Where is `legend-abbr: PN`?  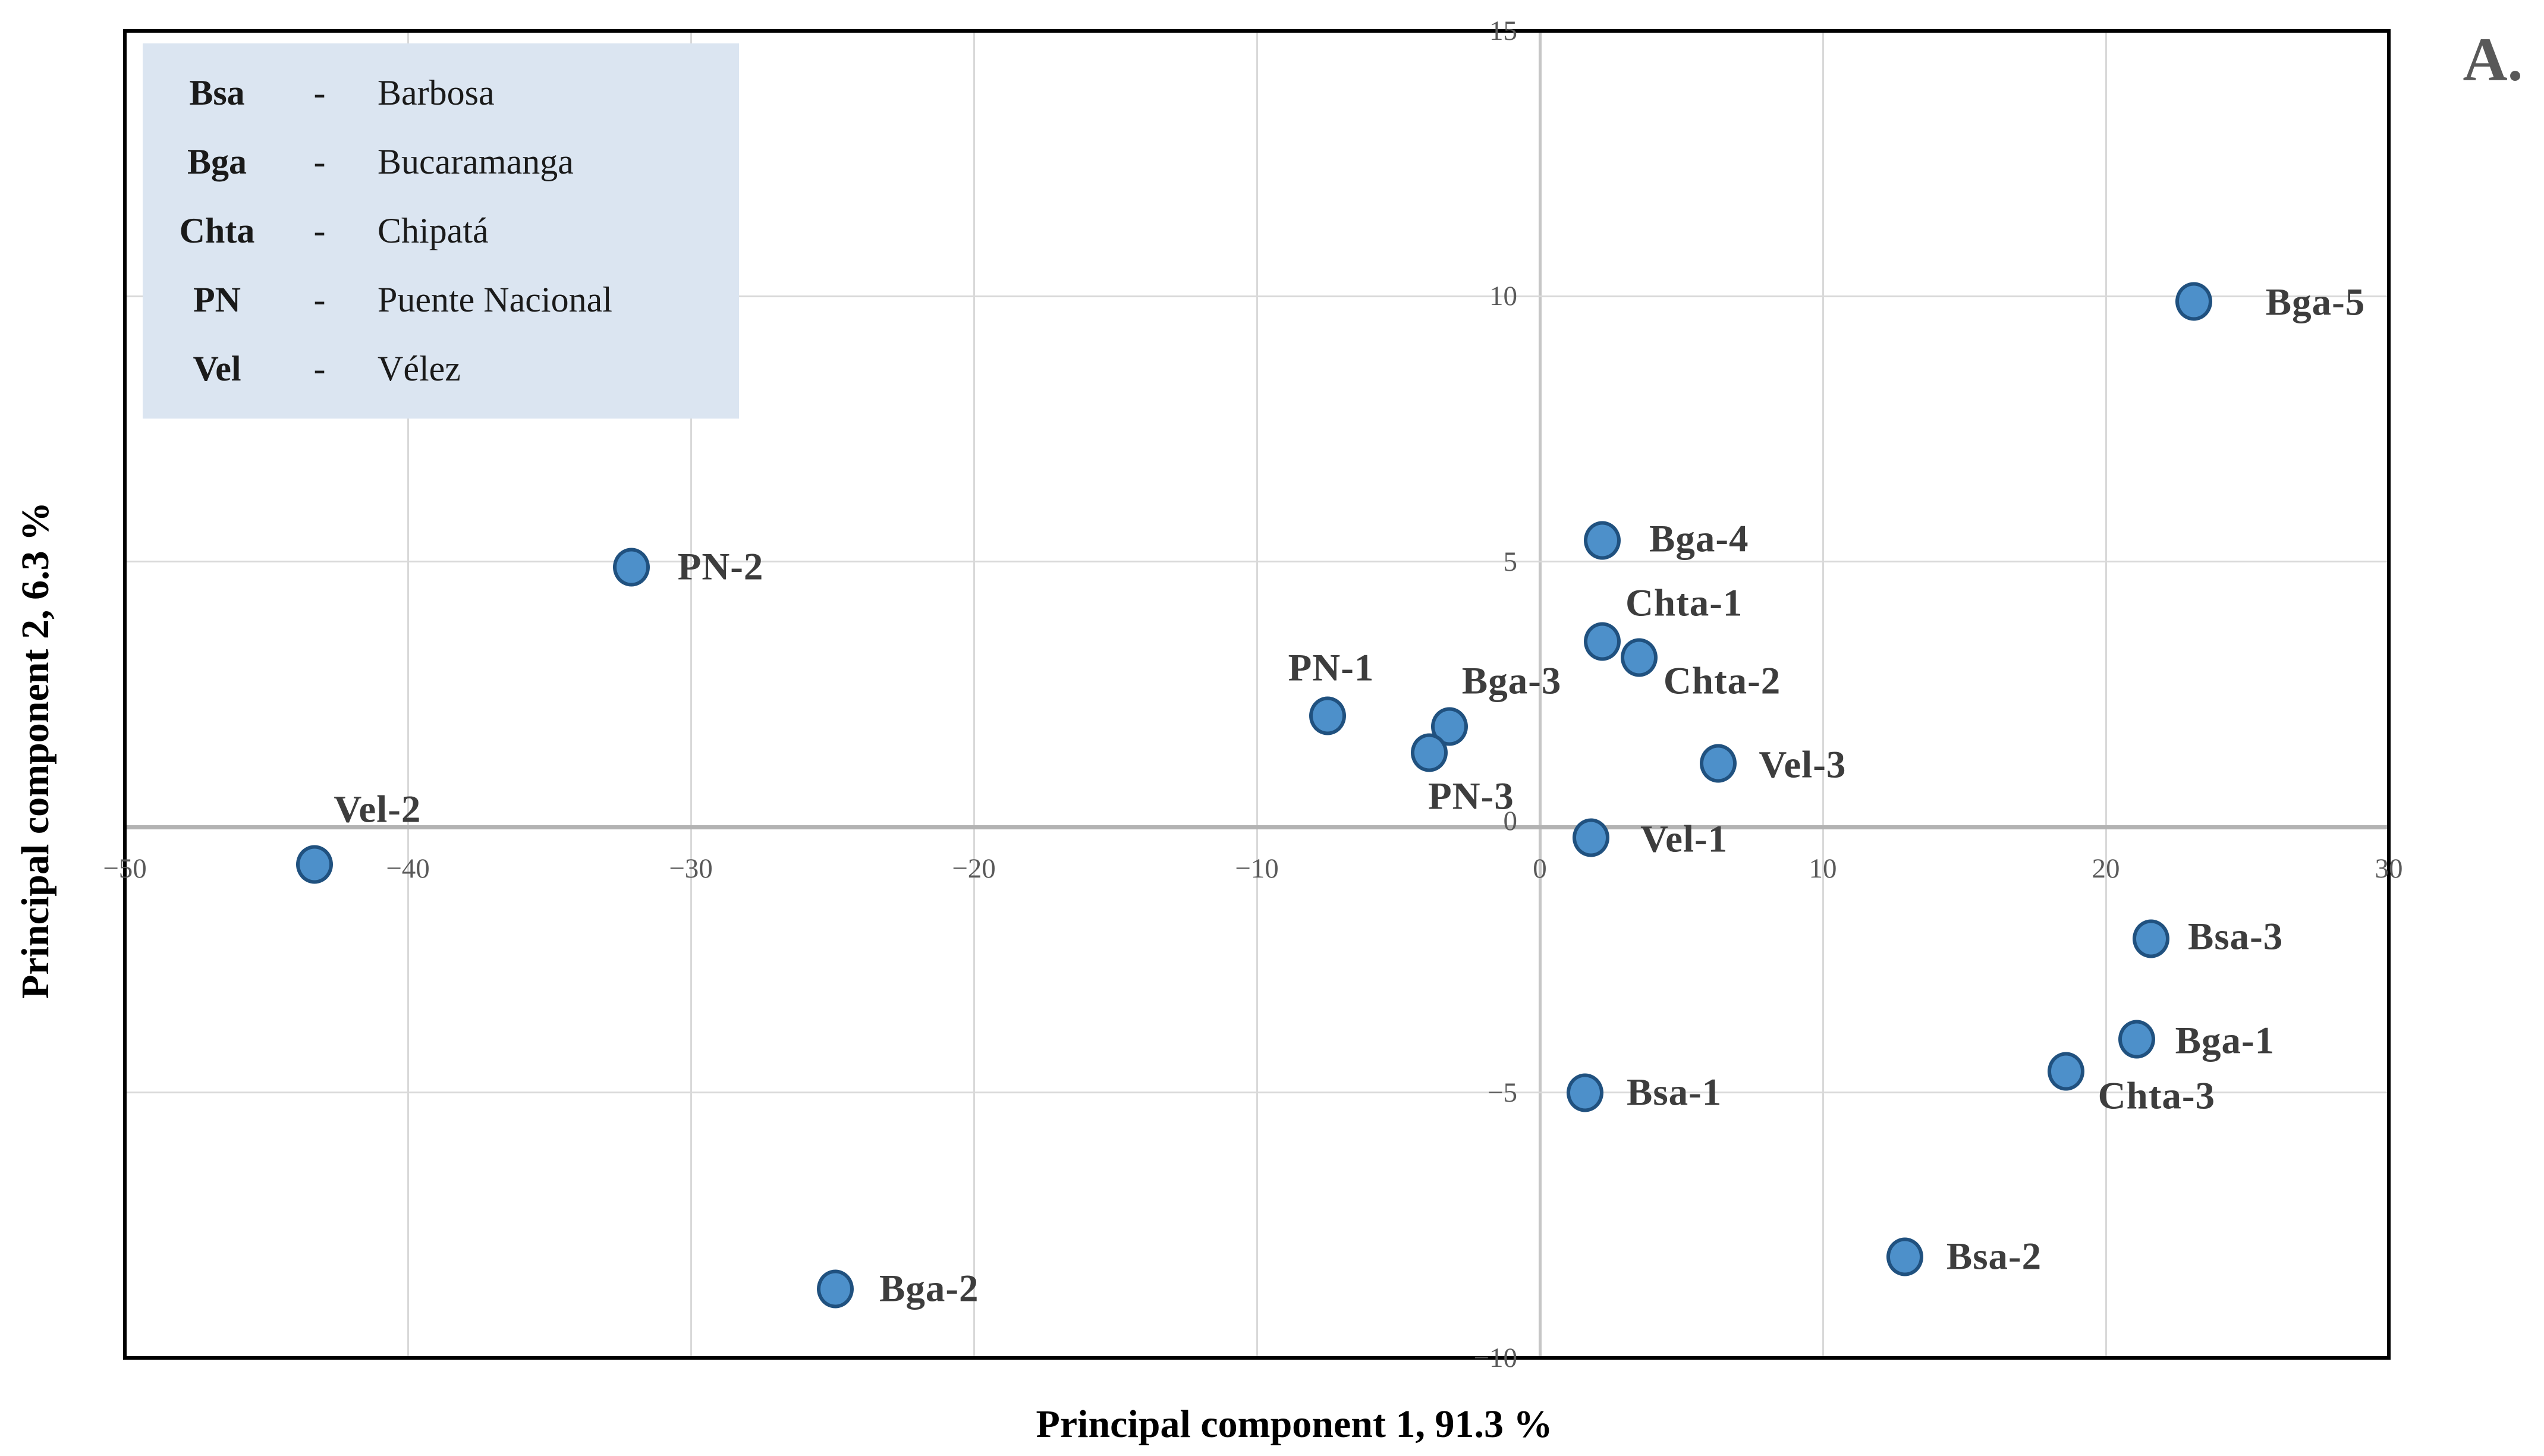 legend-abbr: PN is located at coordinates (217, 299).